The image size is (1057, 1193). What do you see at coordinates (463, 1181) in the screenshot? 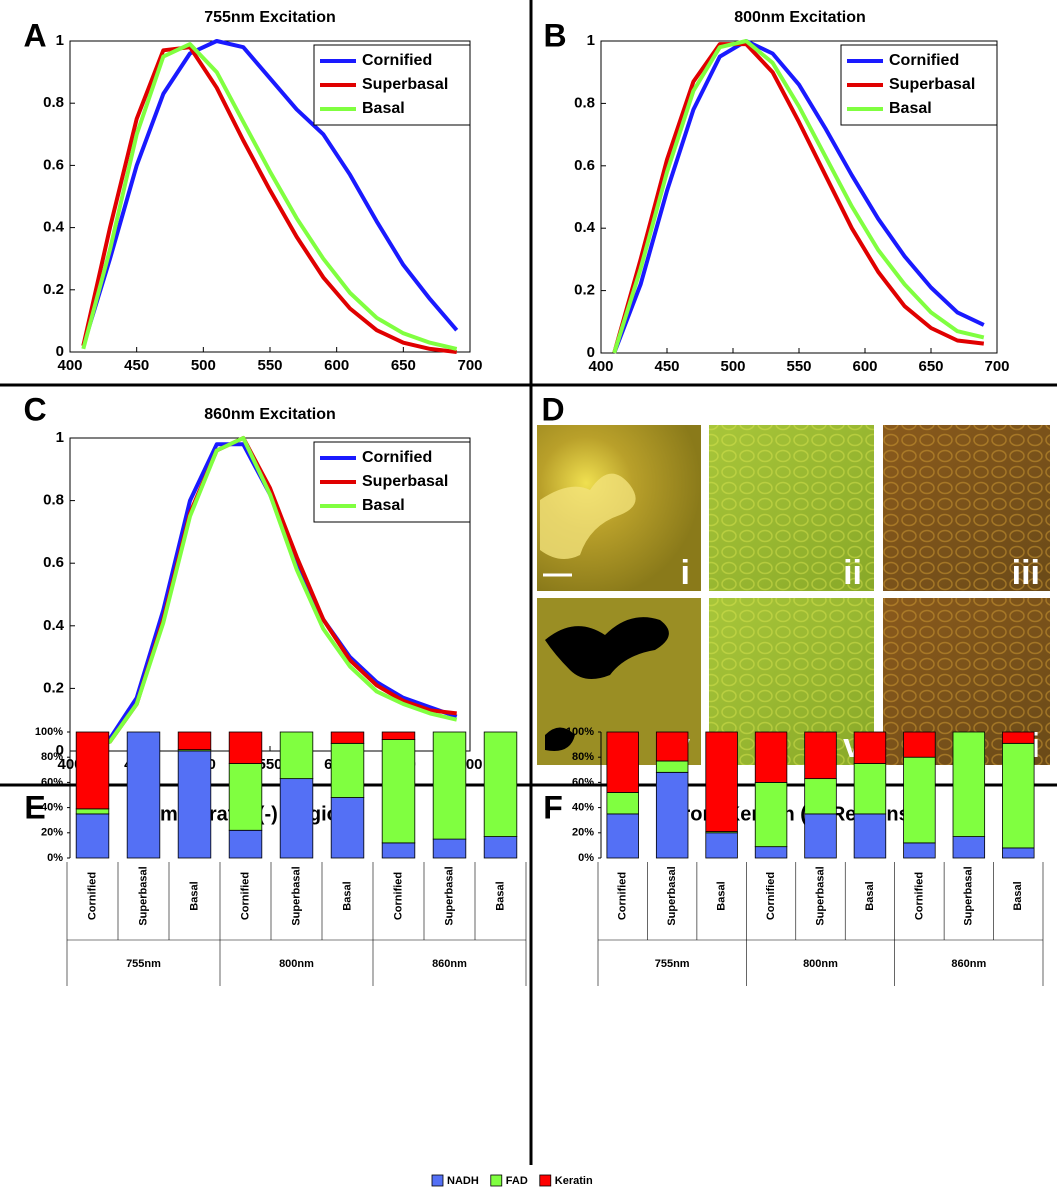
I see `legend-label: NADH` at bounding box center [463, 1181].